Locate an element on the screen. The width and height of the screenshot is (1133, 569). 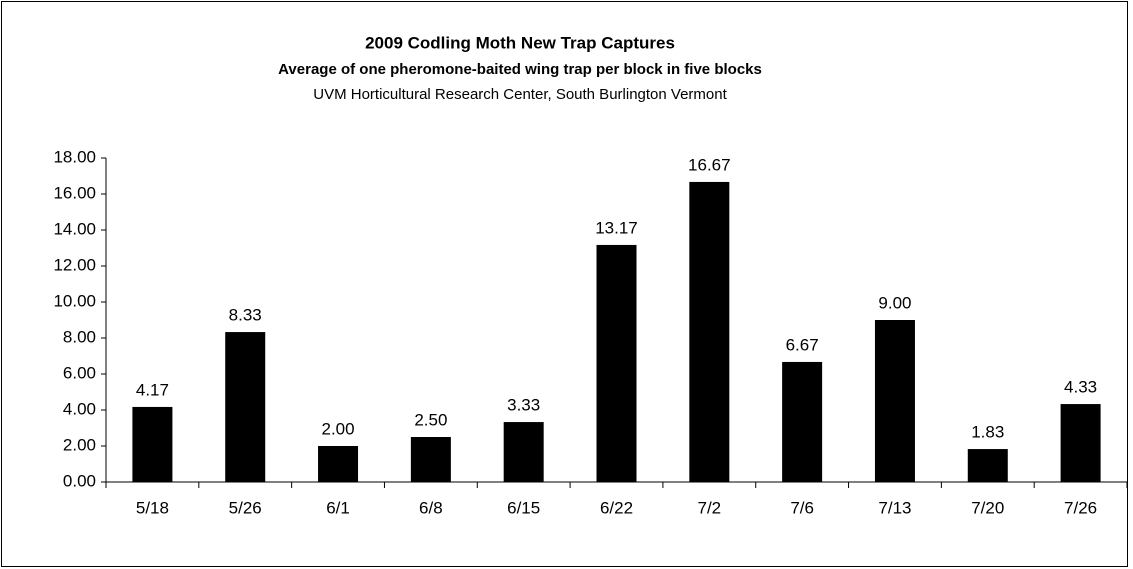
x-tick-label: 6/22 is located at coordinates (616, 507).